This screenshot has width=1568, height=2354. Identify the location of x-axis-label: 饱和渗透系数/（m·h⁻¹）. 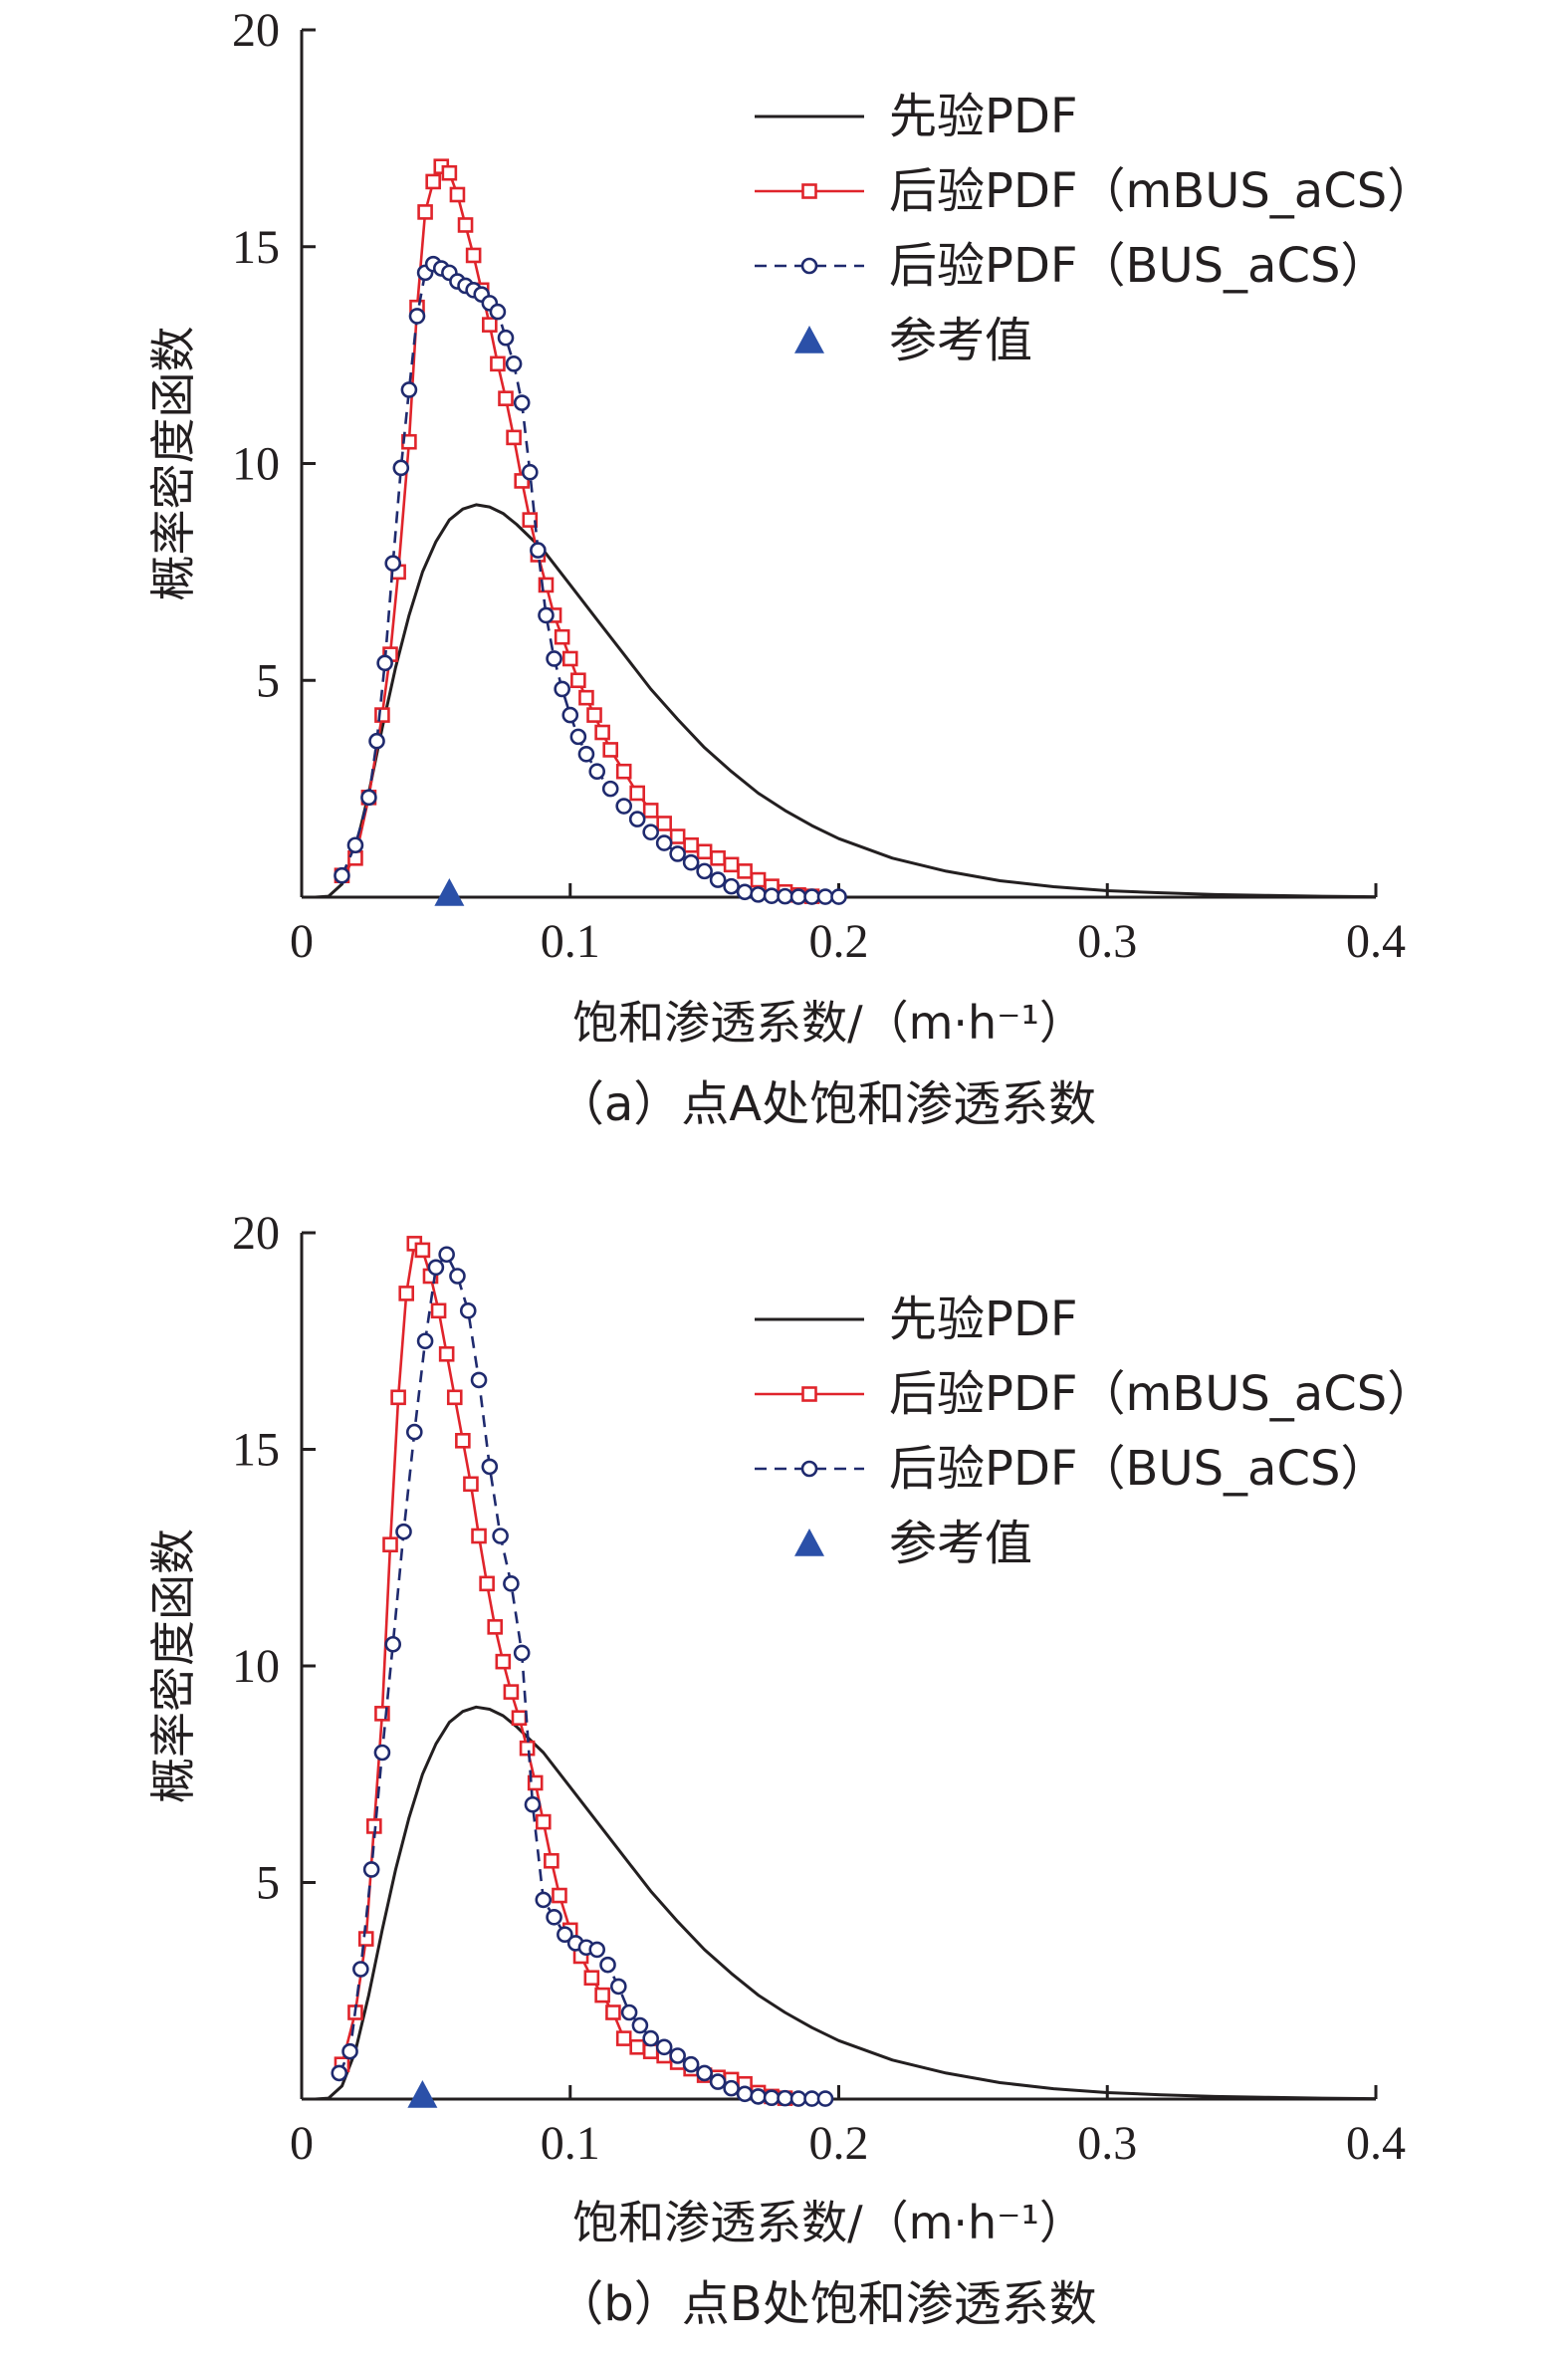
(828, 2222).